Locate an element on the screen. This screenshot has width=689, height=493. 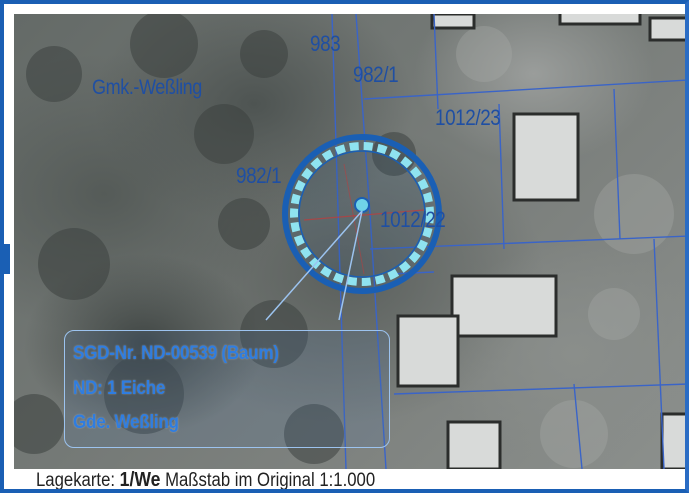
footer-scale-value: 1:1.000 is located at coordinates (347, 480).